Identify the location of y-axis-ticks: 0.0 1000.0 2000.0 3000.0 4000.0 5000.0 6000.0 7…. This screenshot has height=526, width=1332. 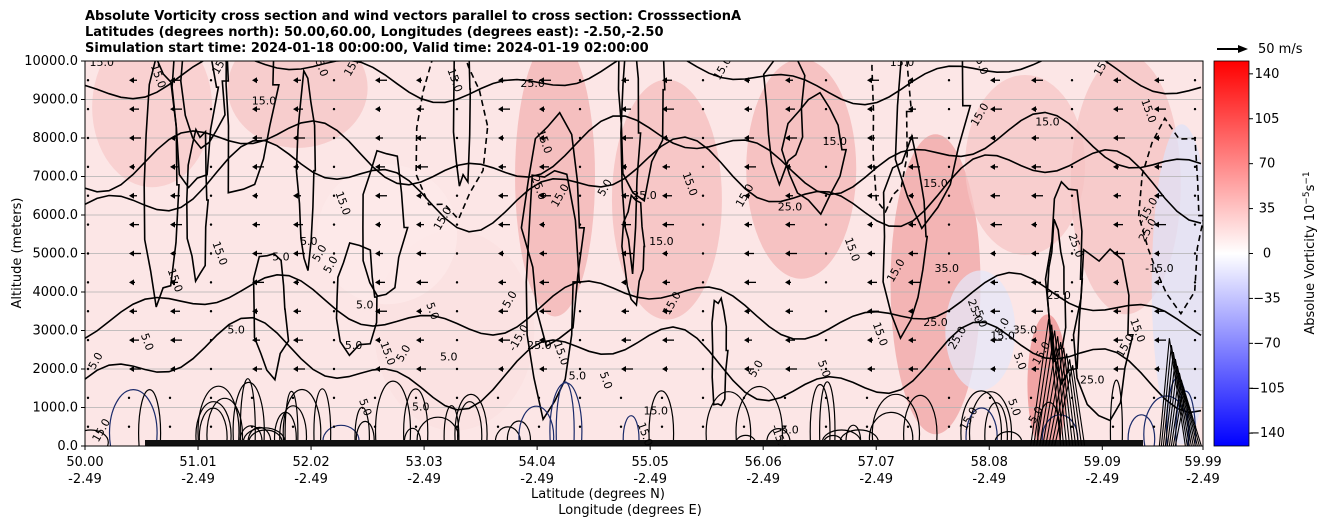
(54, 254).